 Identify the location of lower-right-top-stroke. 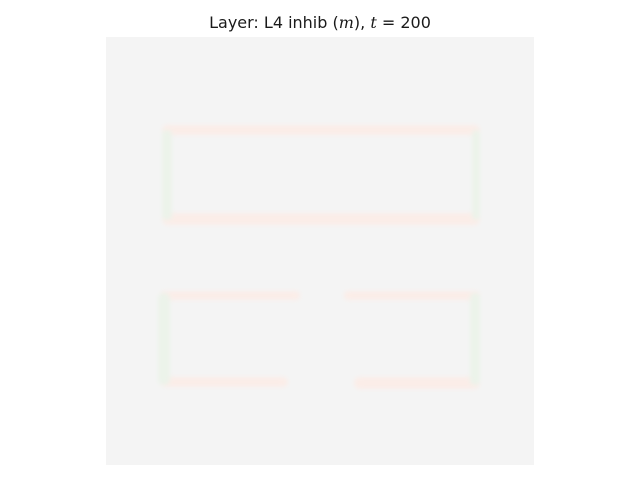
(412, 295).